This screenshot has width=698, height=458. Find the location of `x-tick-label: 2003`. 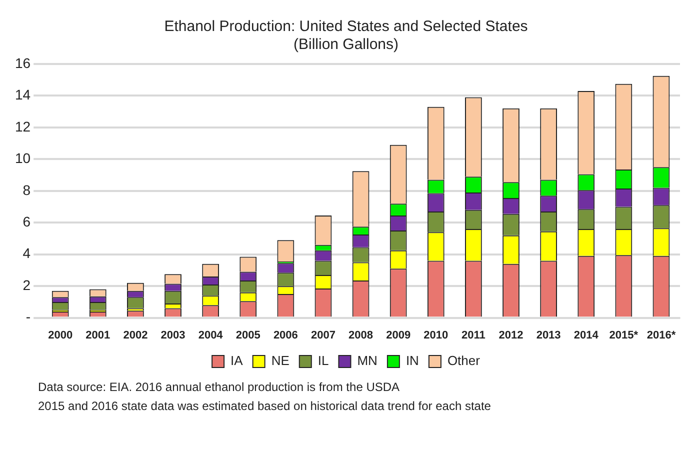

x-tick-label: 2003 is located at coordinates (173, 335).